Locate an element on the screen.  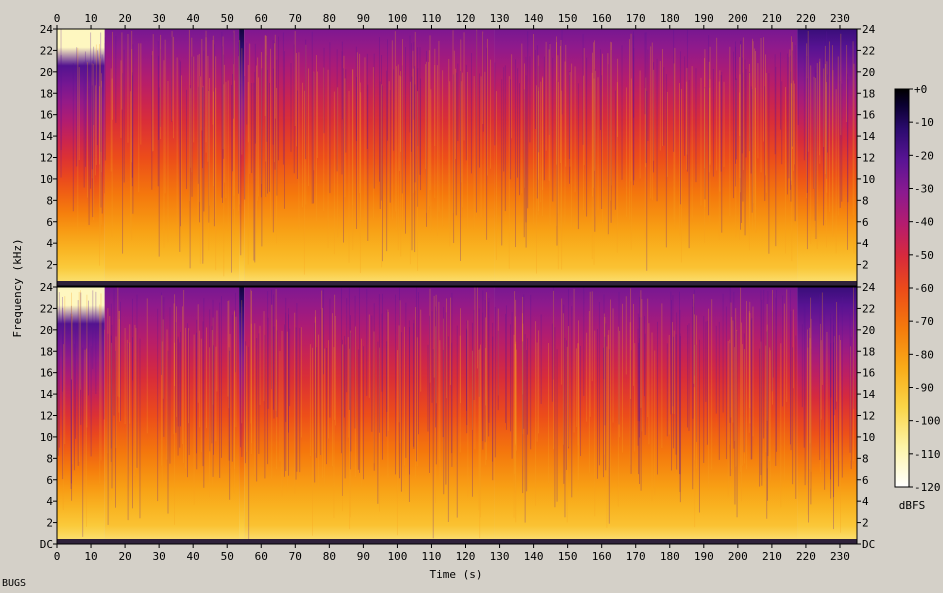
y-tick-label-right: 16 is located at coordinates (868, 373).